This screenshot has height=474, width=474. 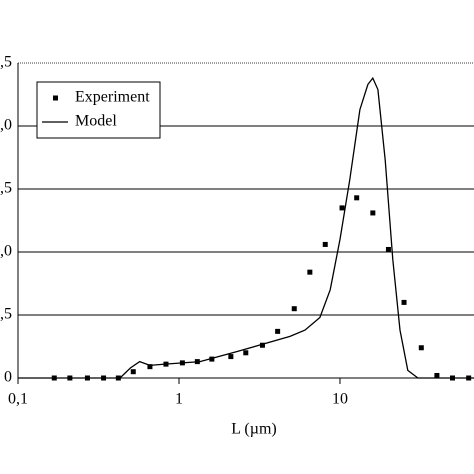 I want to click on legend-label: Model, so click(x=96, y=121).